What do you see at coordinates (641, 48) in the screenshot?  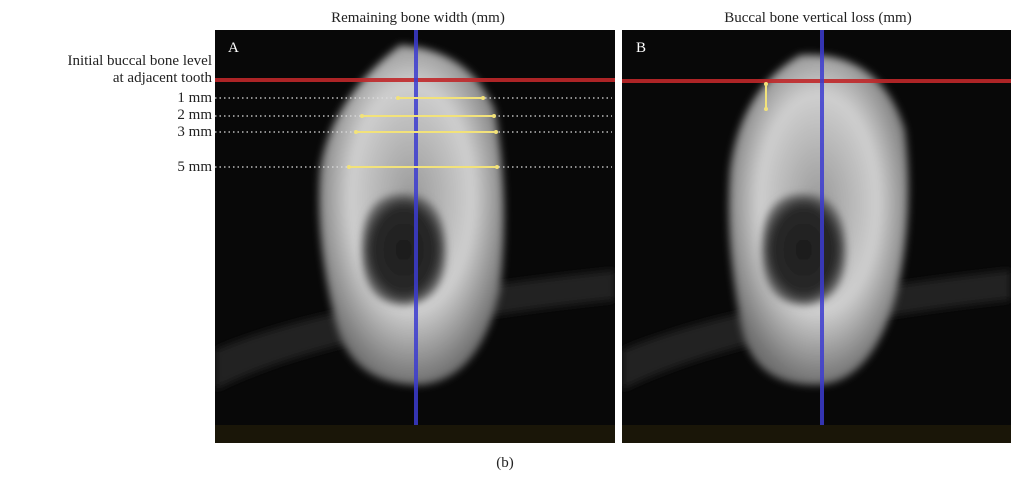 I see `panel-letter: B` at bounding box center [641, 48].